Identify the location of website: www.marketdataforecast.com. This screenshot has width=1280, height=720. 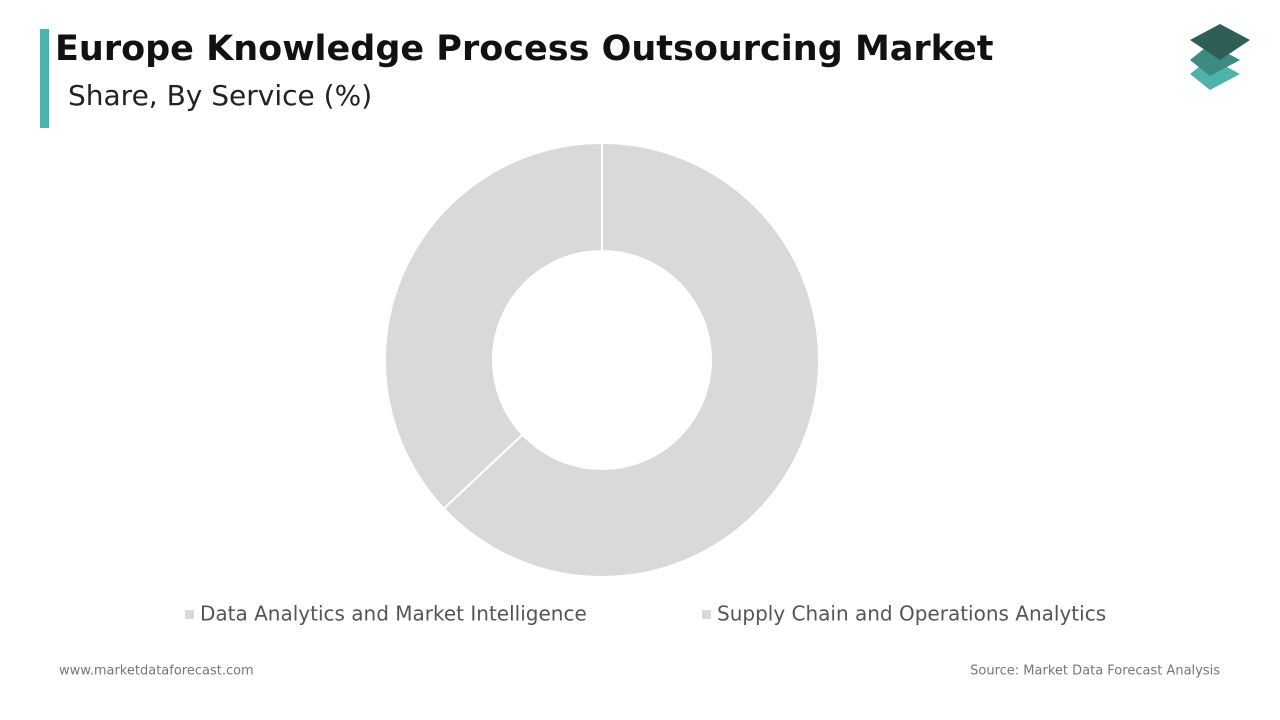
(156, 671).